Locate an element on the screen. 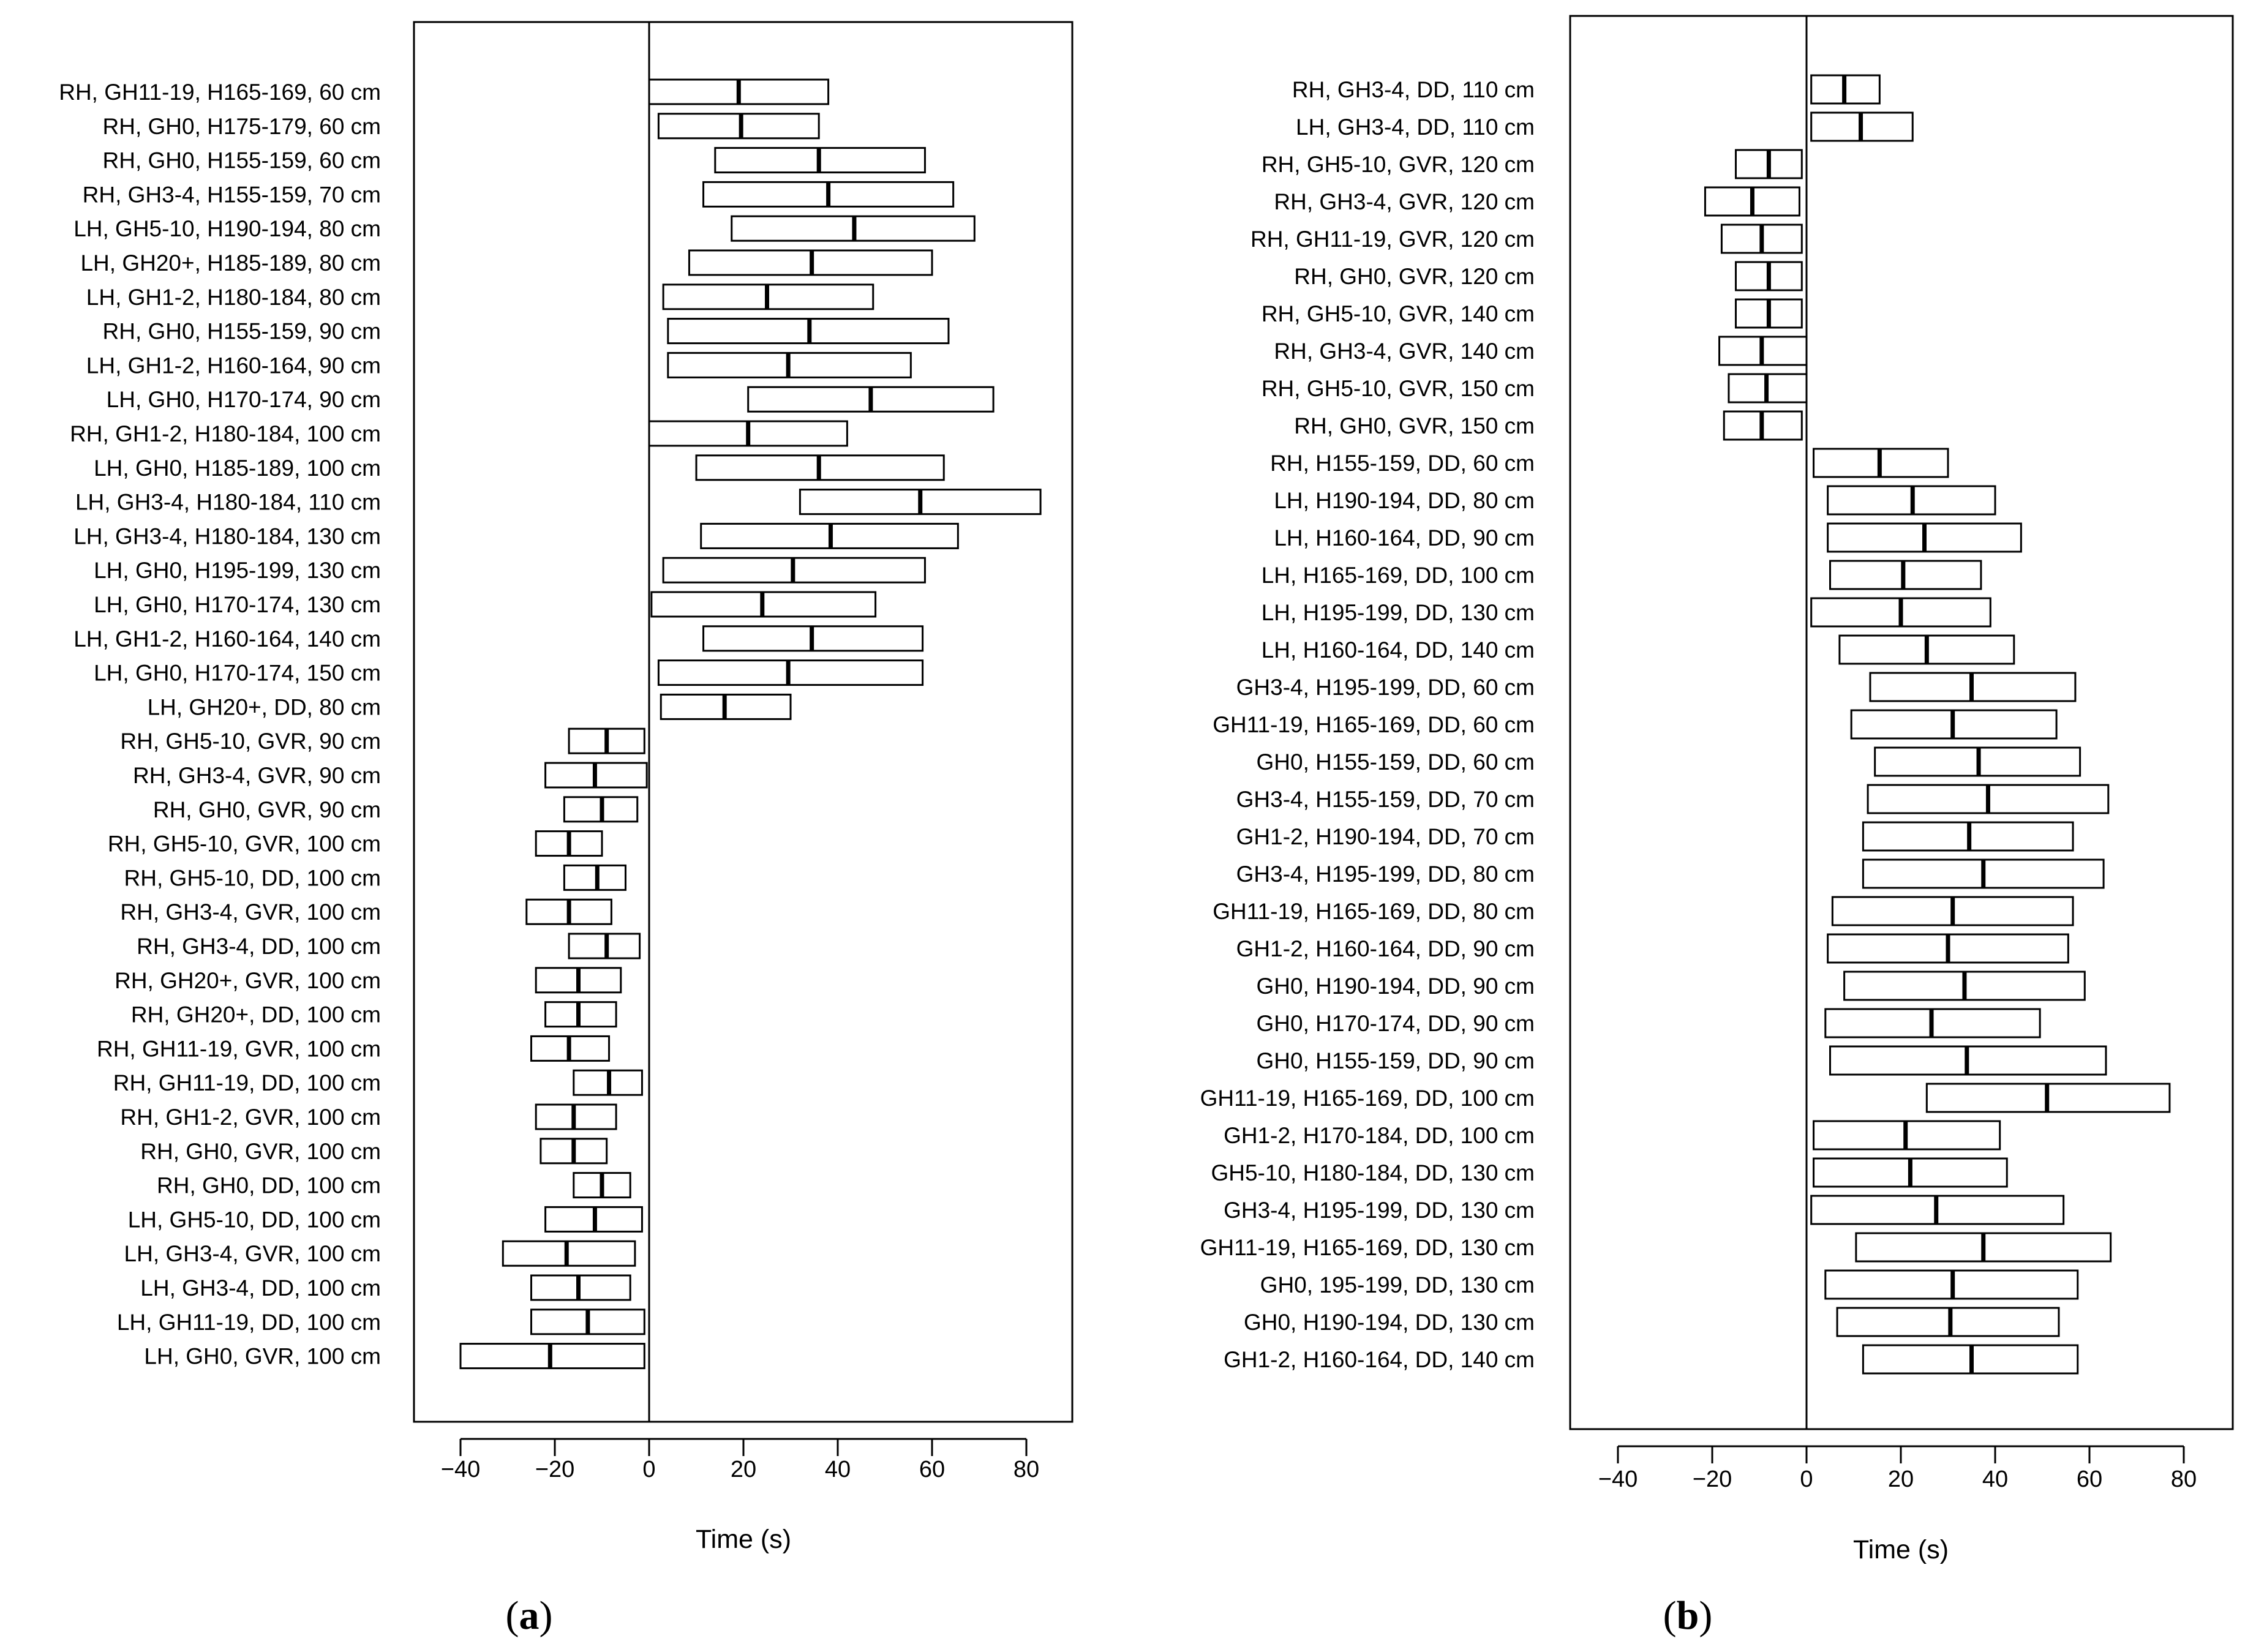  category-label: RH, GH1-2, H180-184, 100 cm is located at coordinates (225, 434).